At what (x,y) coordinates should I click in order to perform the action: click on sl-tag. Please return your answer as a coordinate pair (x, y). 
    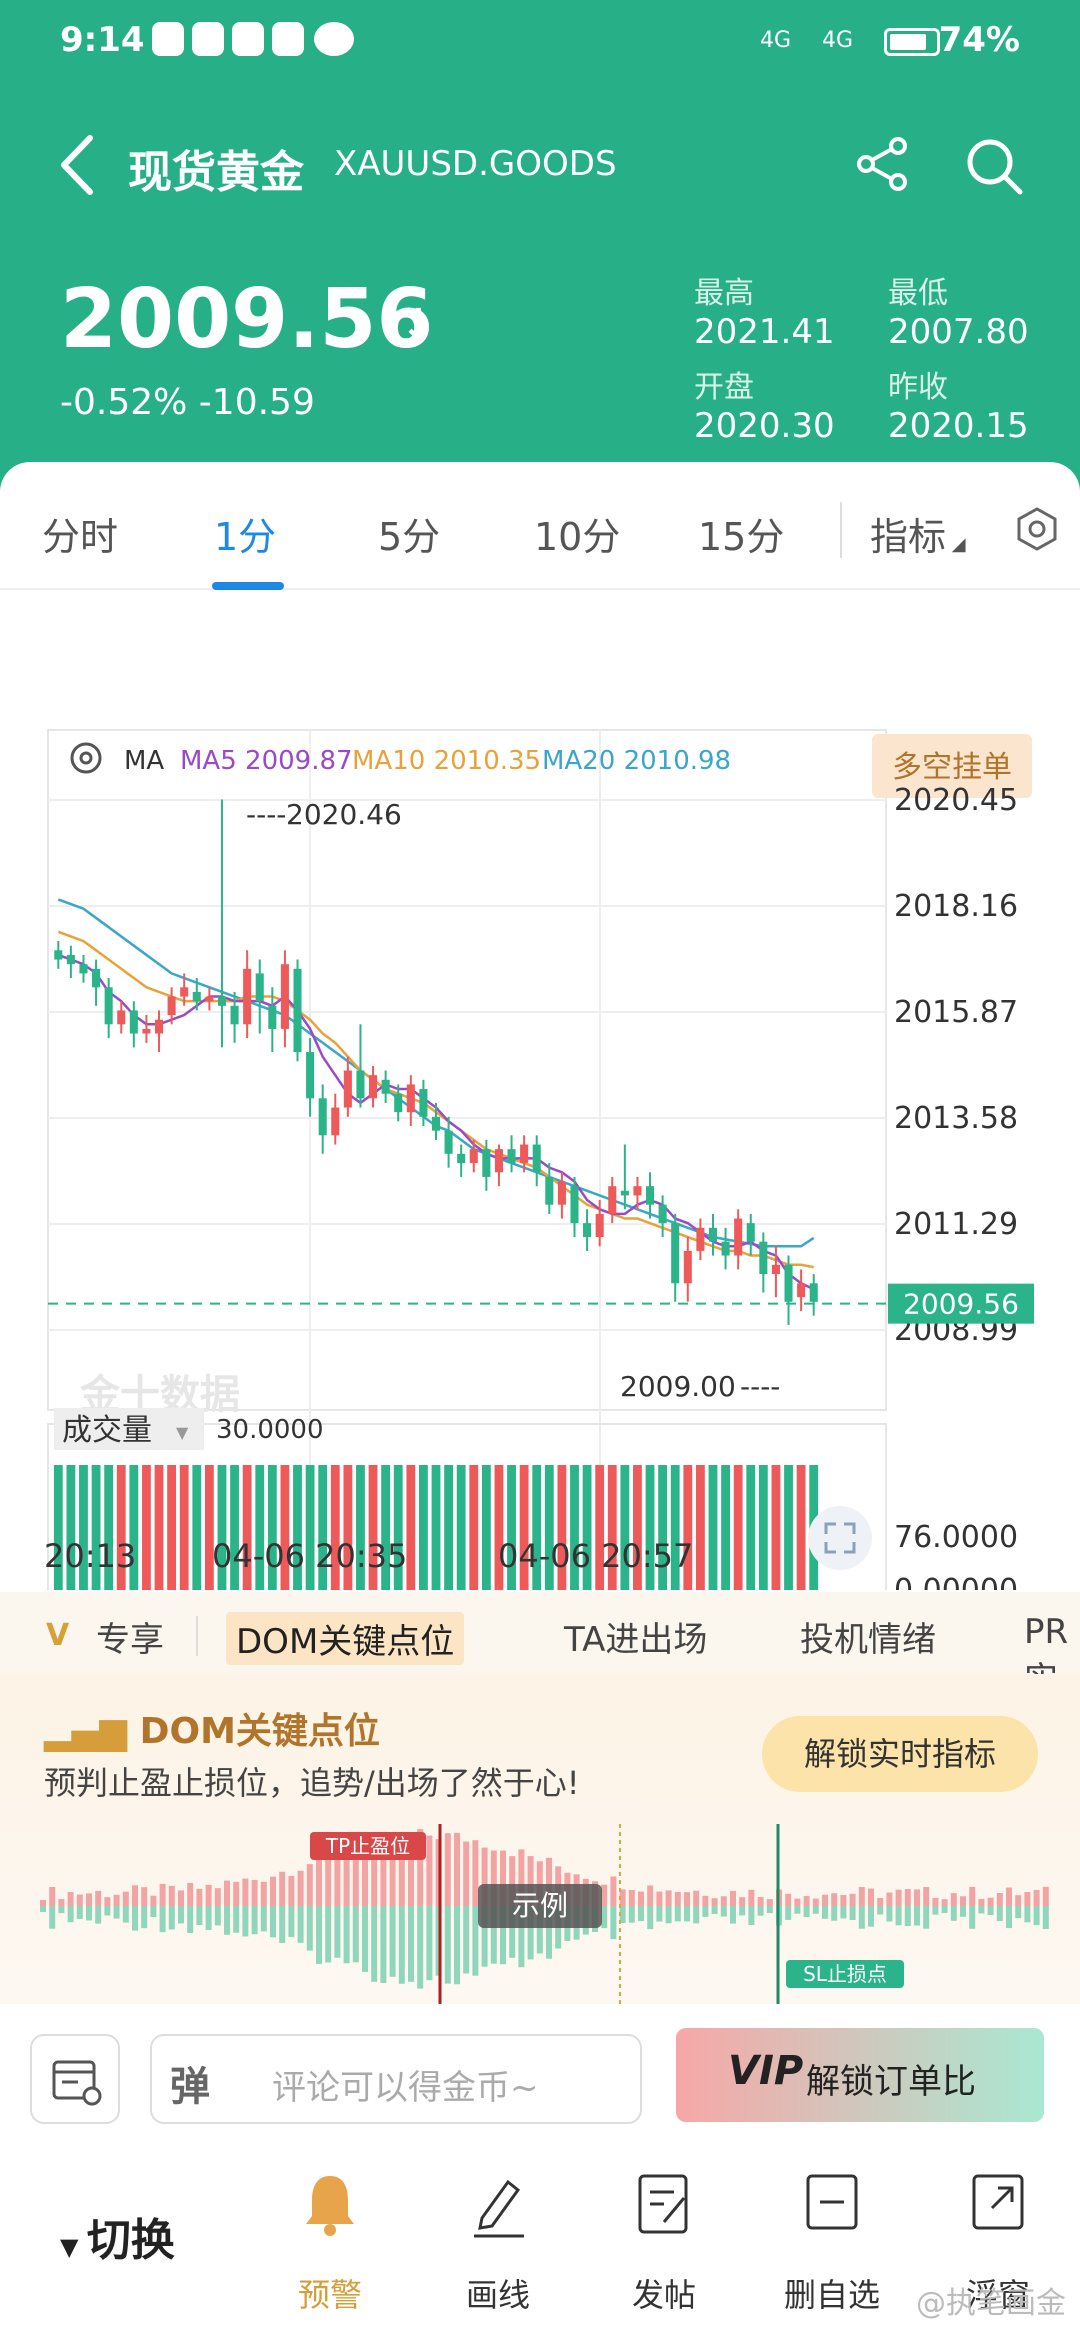
    Looking at the image, I should click on (845, 1974).